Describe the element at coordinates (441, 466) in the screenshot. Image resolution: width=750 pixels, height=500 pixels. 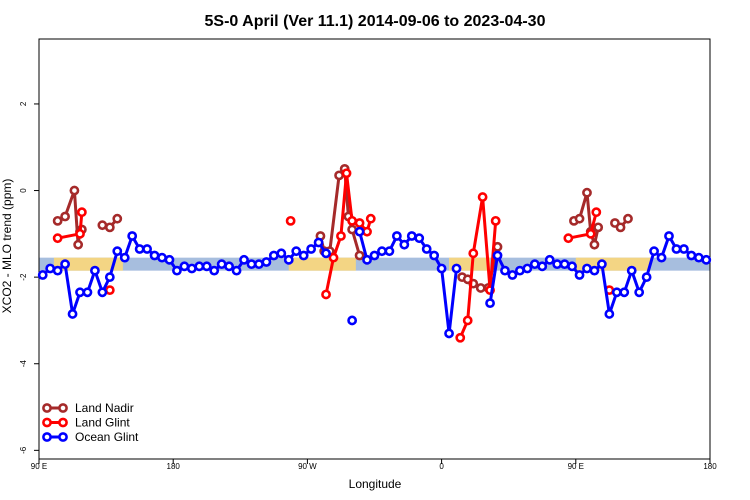
I see `x-tick-label-3: 0` at that location.